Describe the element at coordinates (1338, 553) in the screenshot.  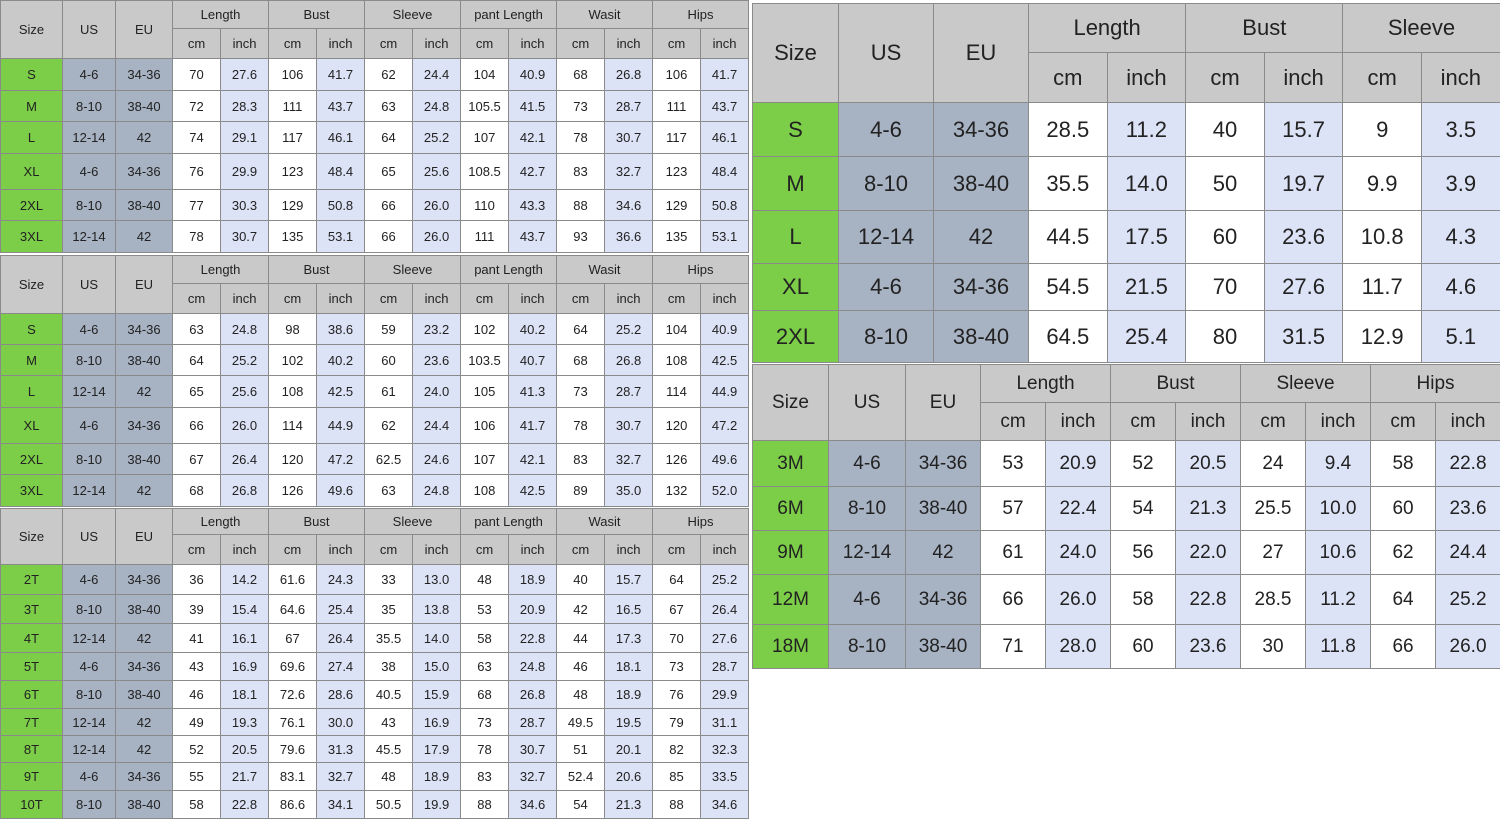
I see `inch-cell: 10.6` at that location.